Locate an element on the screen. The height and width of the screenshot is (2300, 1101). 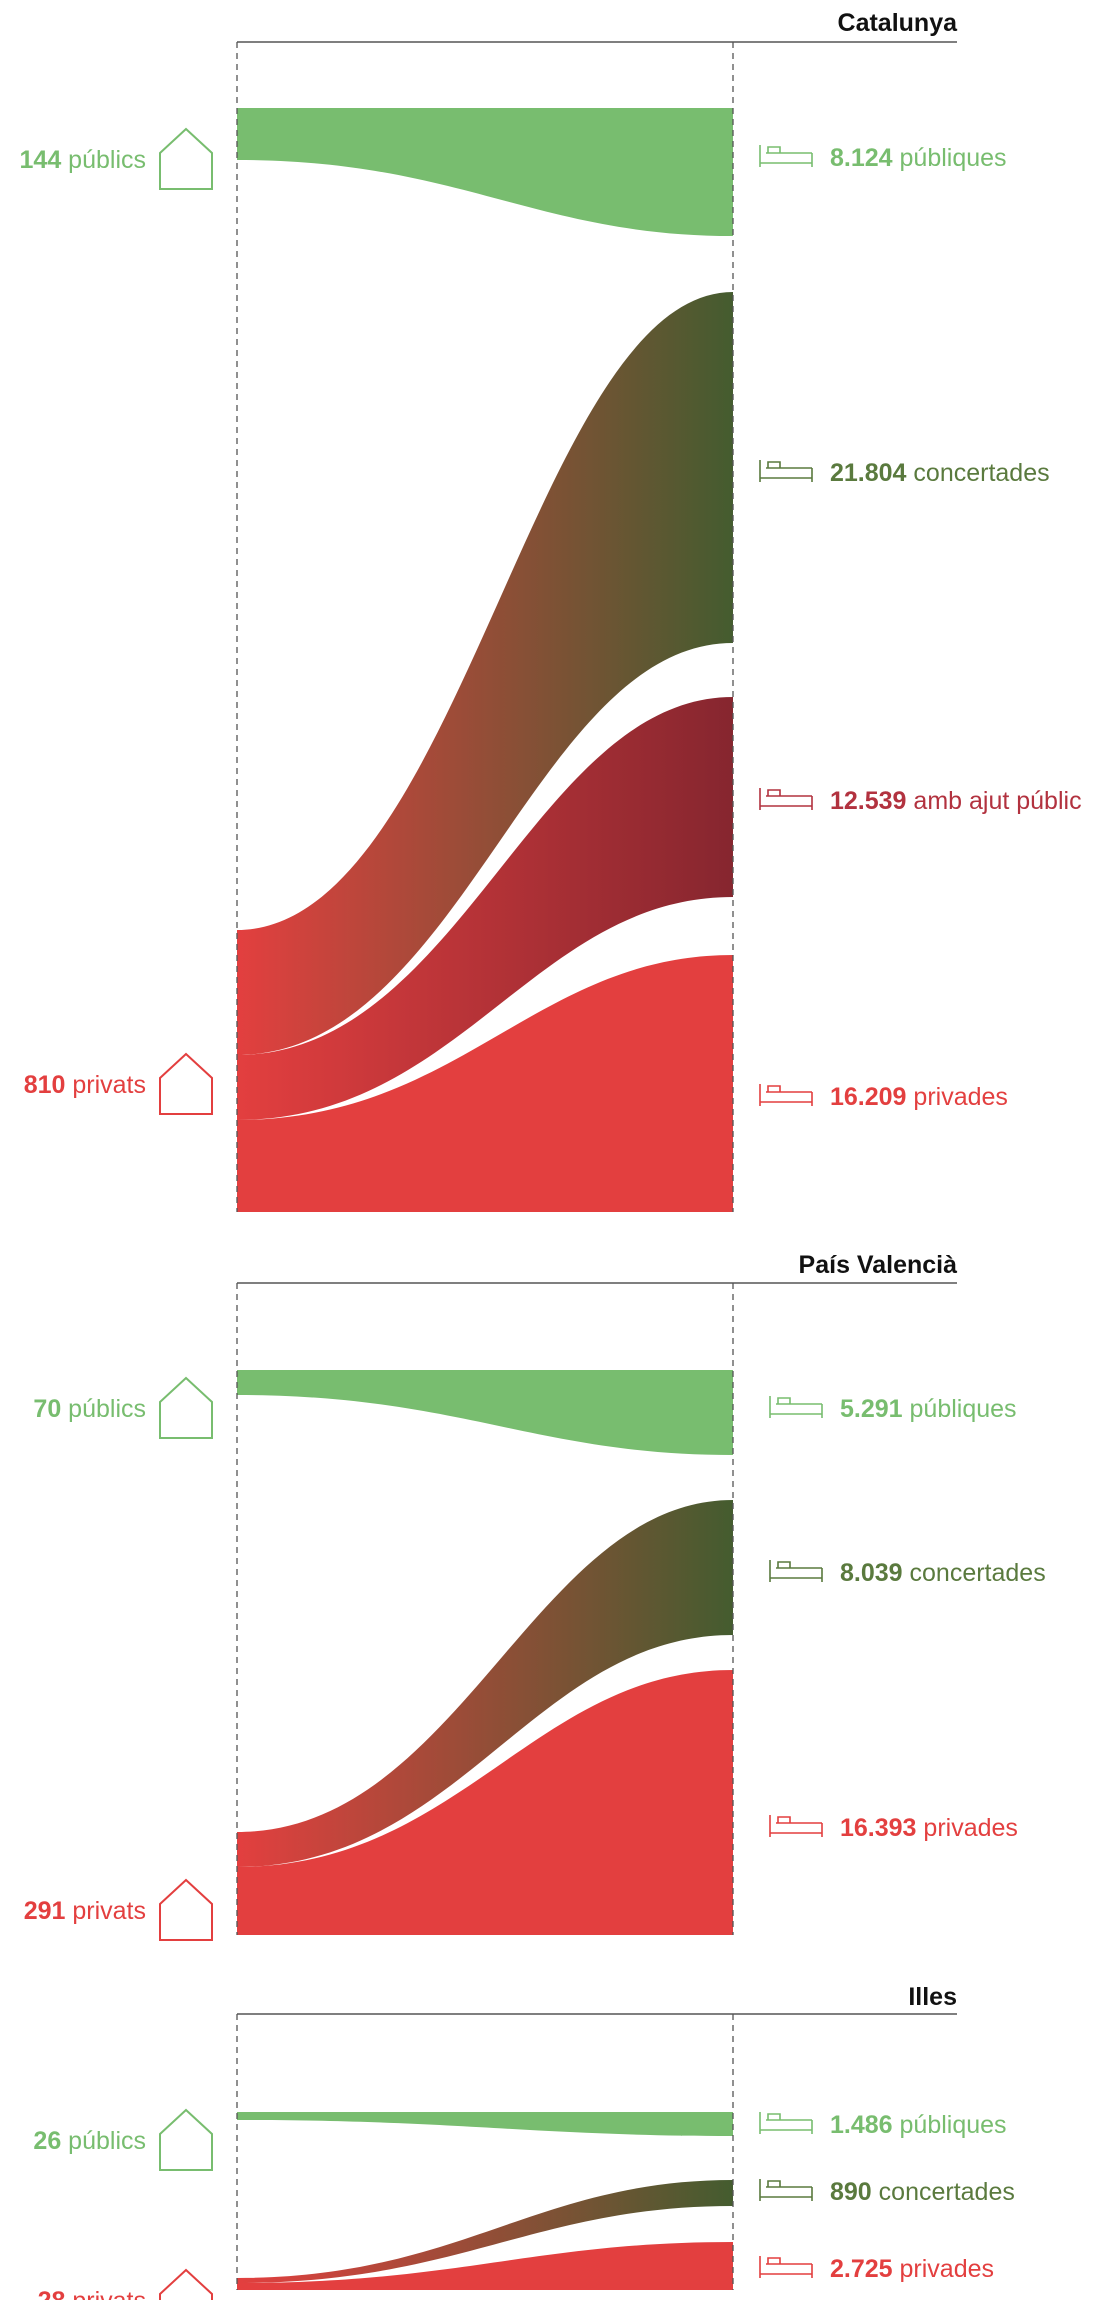
target-label-privades: 16.393 privades is located at coordinates (929, 1828).